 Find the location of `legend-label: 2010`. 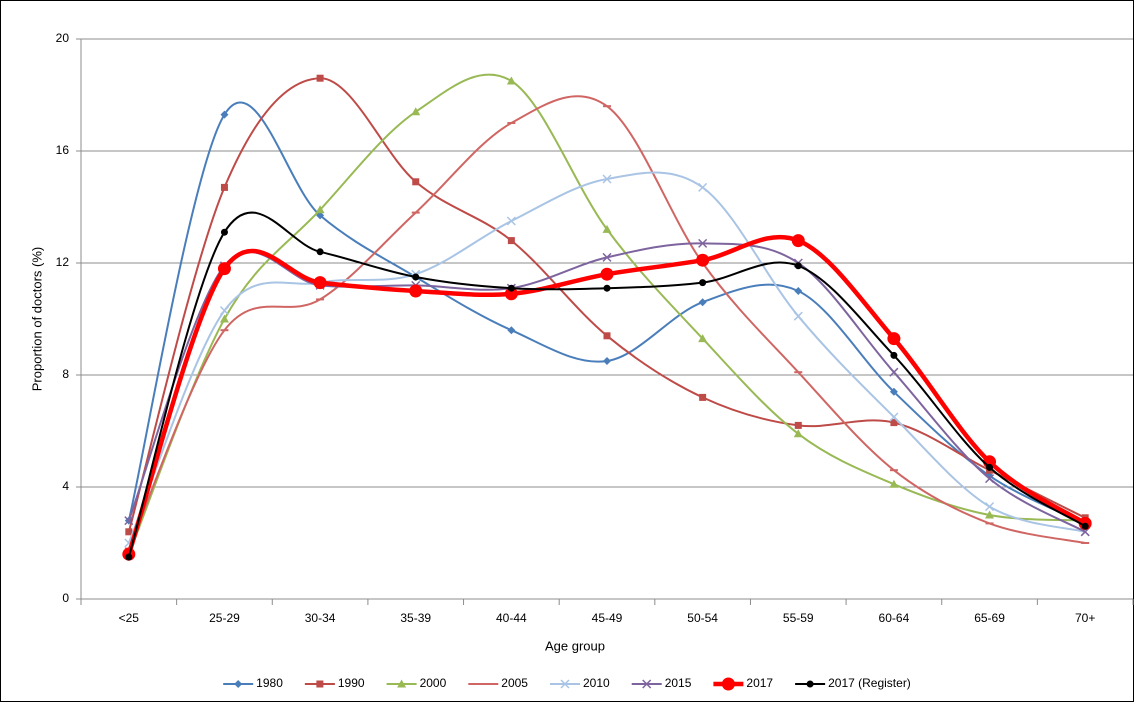

legend-label: 2010 is located at coordinates (596, 683).